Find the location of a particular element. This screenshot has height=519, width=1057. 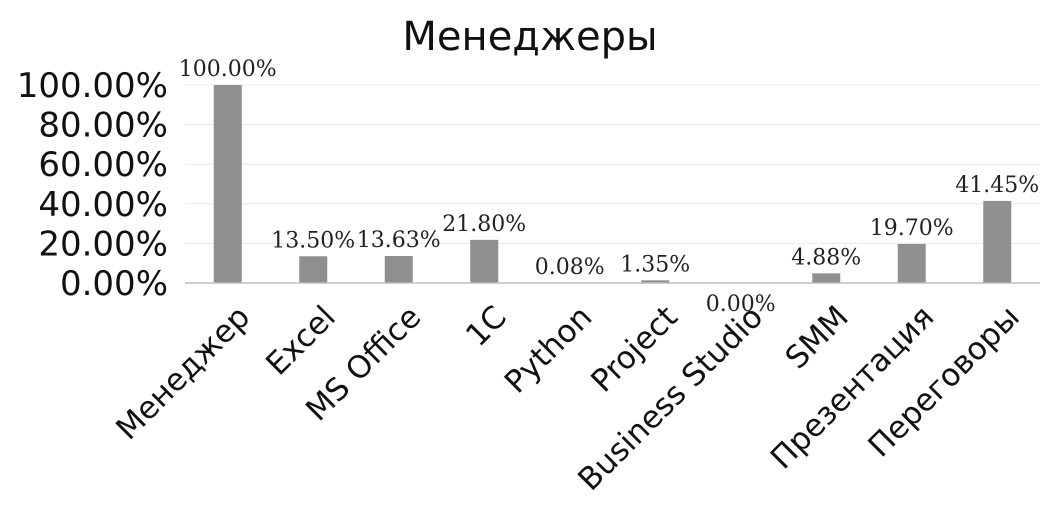

data-label: 21.80% is located at coordinates (484, 224).